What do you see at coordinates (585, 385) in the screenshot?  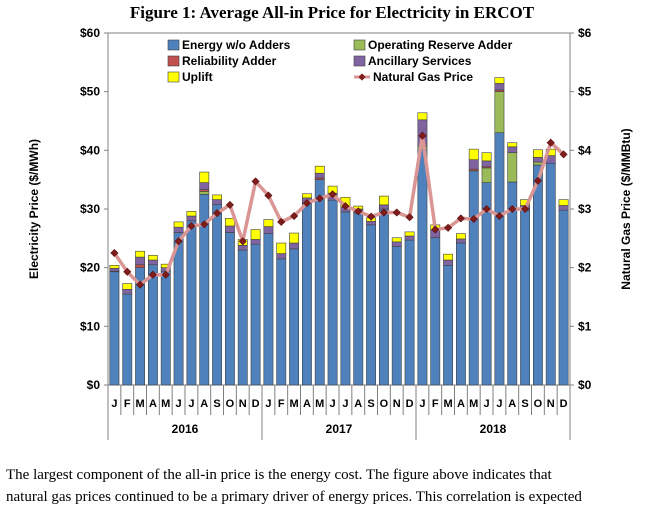 I see `y2-tick-label: $0` at bounding box center [585, 385].